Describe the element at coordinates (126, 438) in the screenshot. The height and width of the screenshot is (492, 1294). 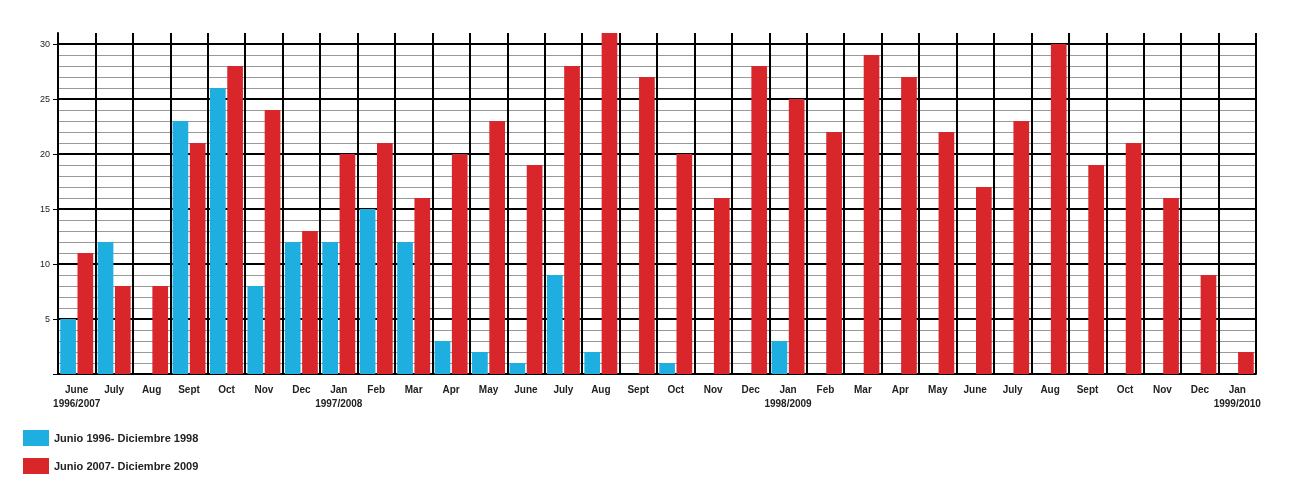
I see `legend-label: Junio 1996- Diciembre 1998` at that location.